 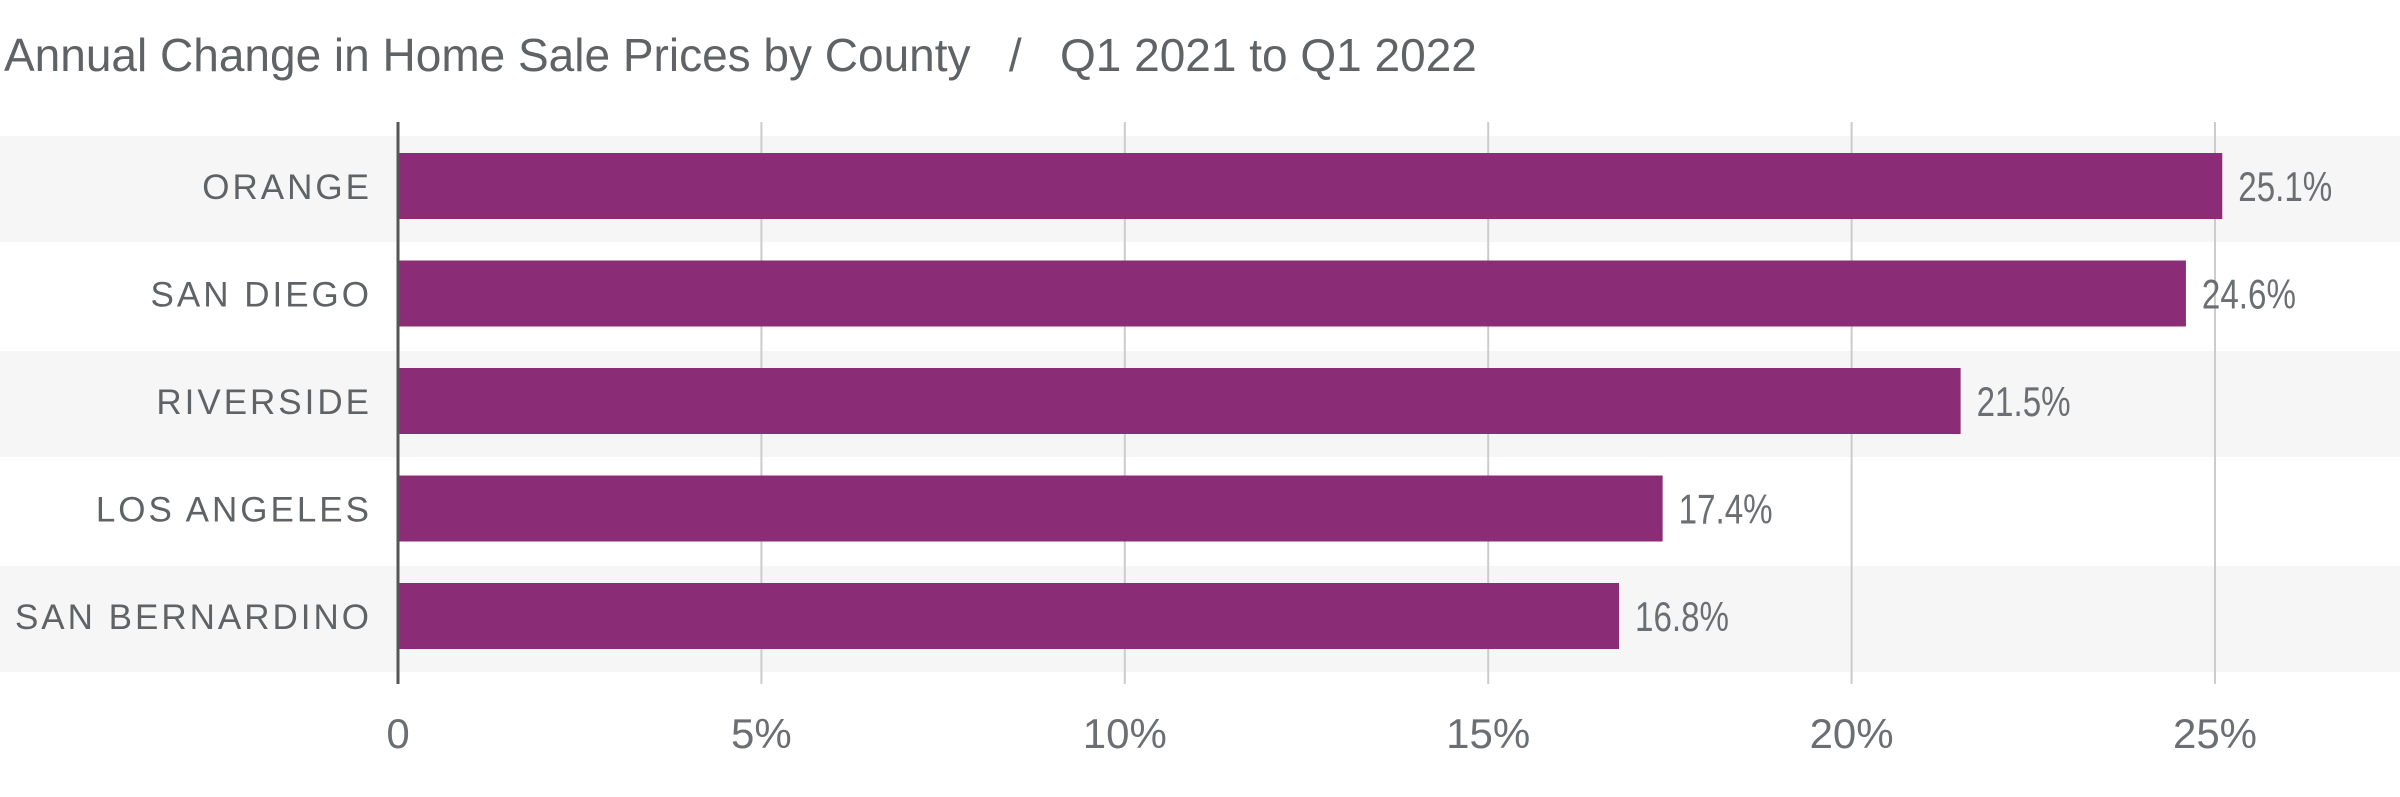 I want to click on category-label: ORANGE, so click(x=287, y=187).